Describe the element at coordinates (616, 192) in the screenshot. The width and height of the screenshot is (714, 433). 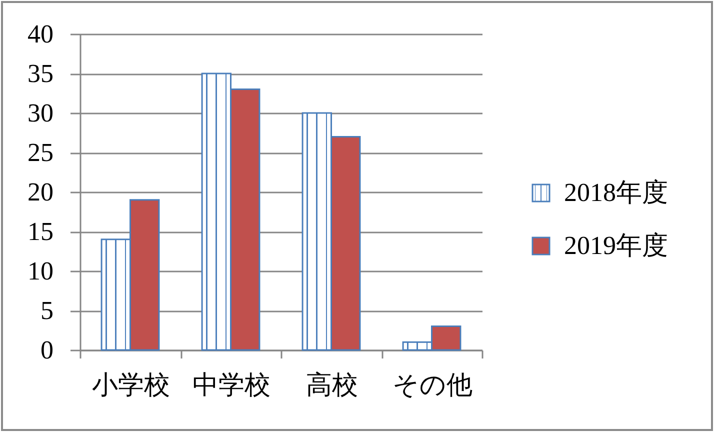
I see `legend-label: 2018年度` at that location.